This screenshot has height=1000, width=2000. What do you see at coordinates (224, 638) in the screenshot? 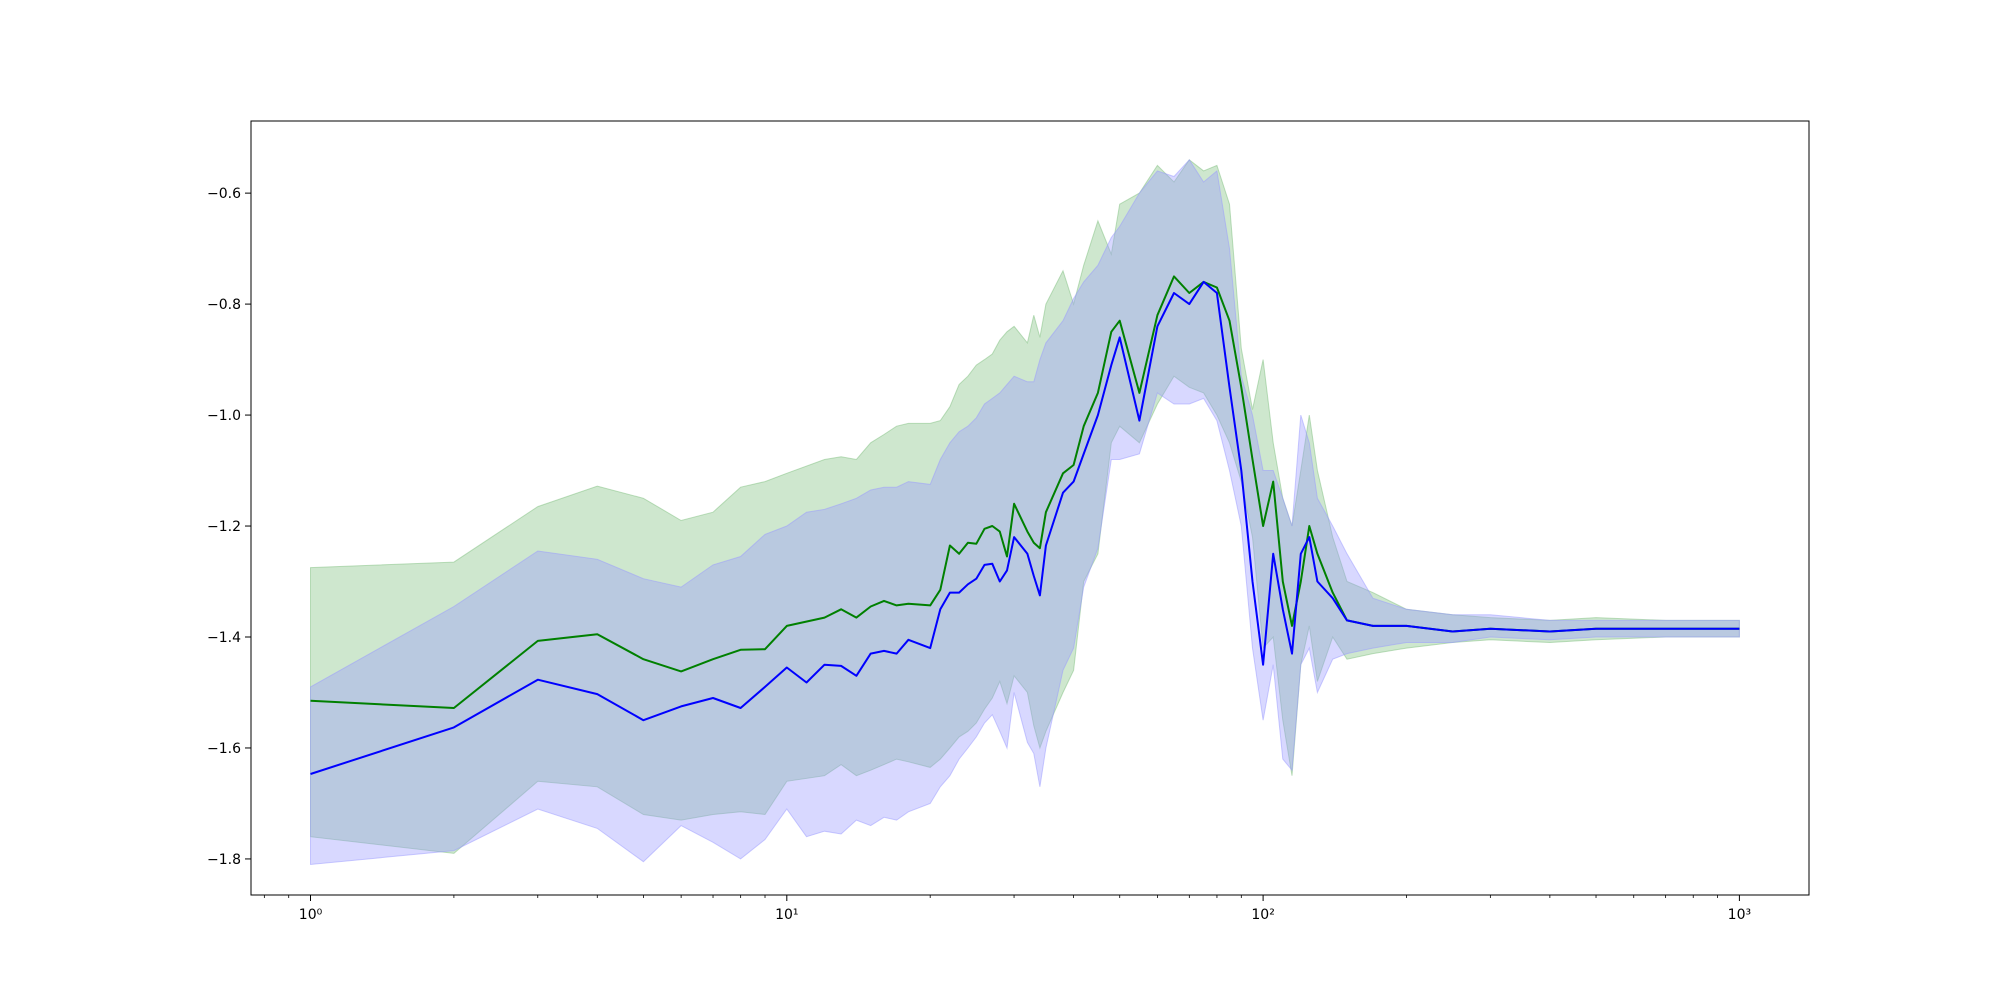
I see `y-tick-label: −1.4` at bounding box center [224, 638].